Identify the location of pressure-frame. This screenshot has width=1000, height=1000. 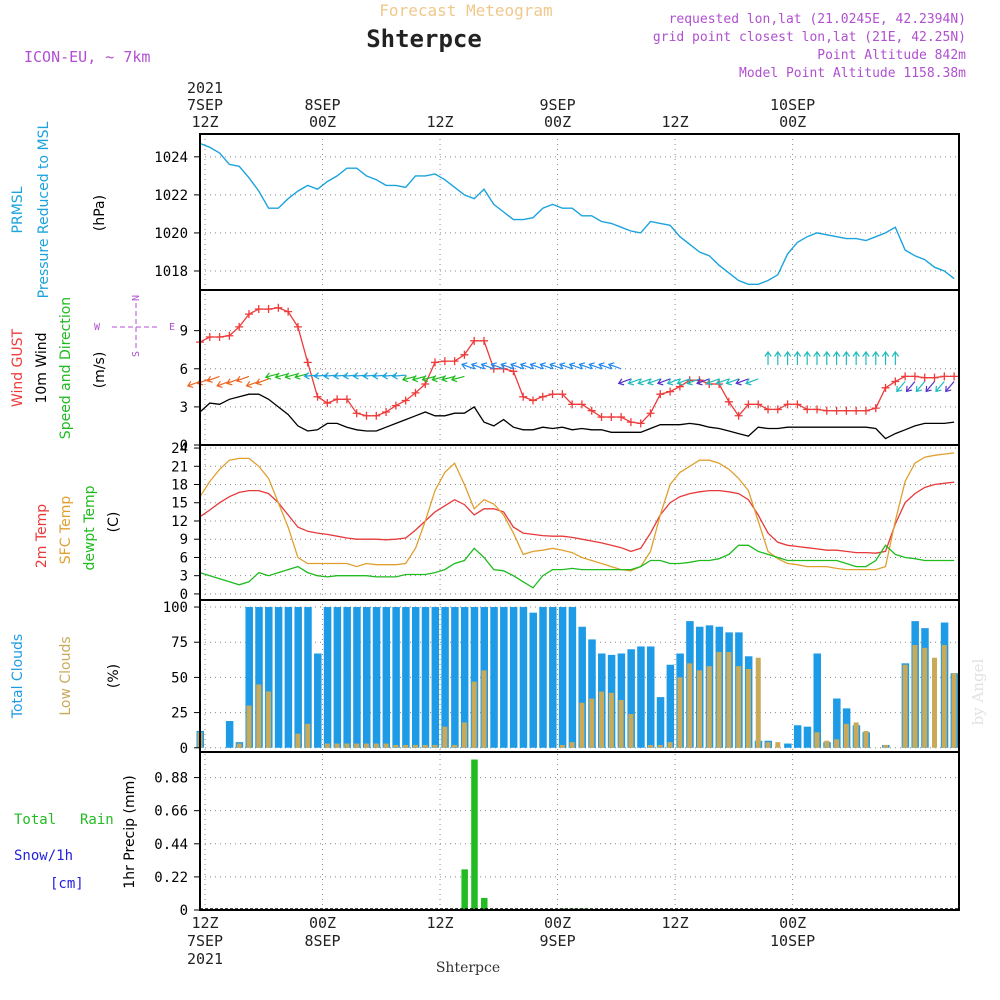
(579, 212).